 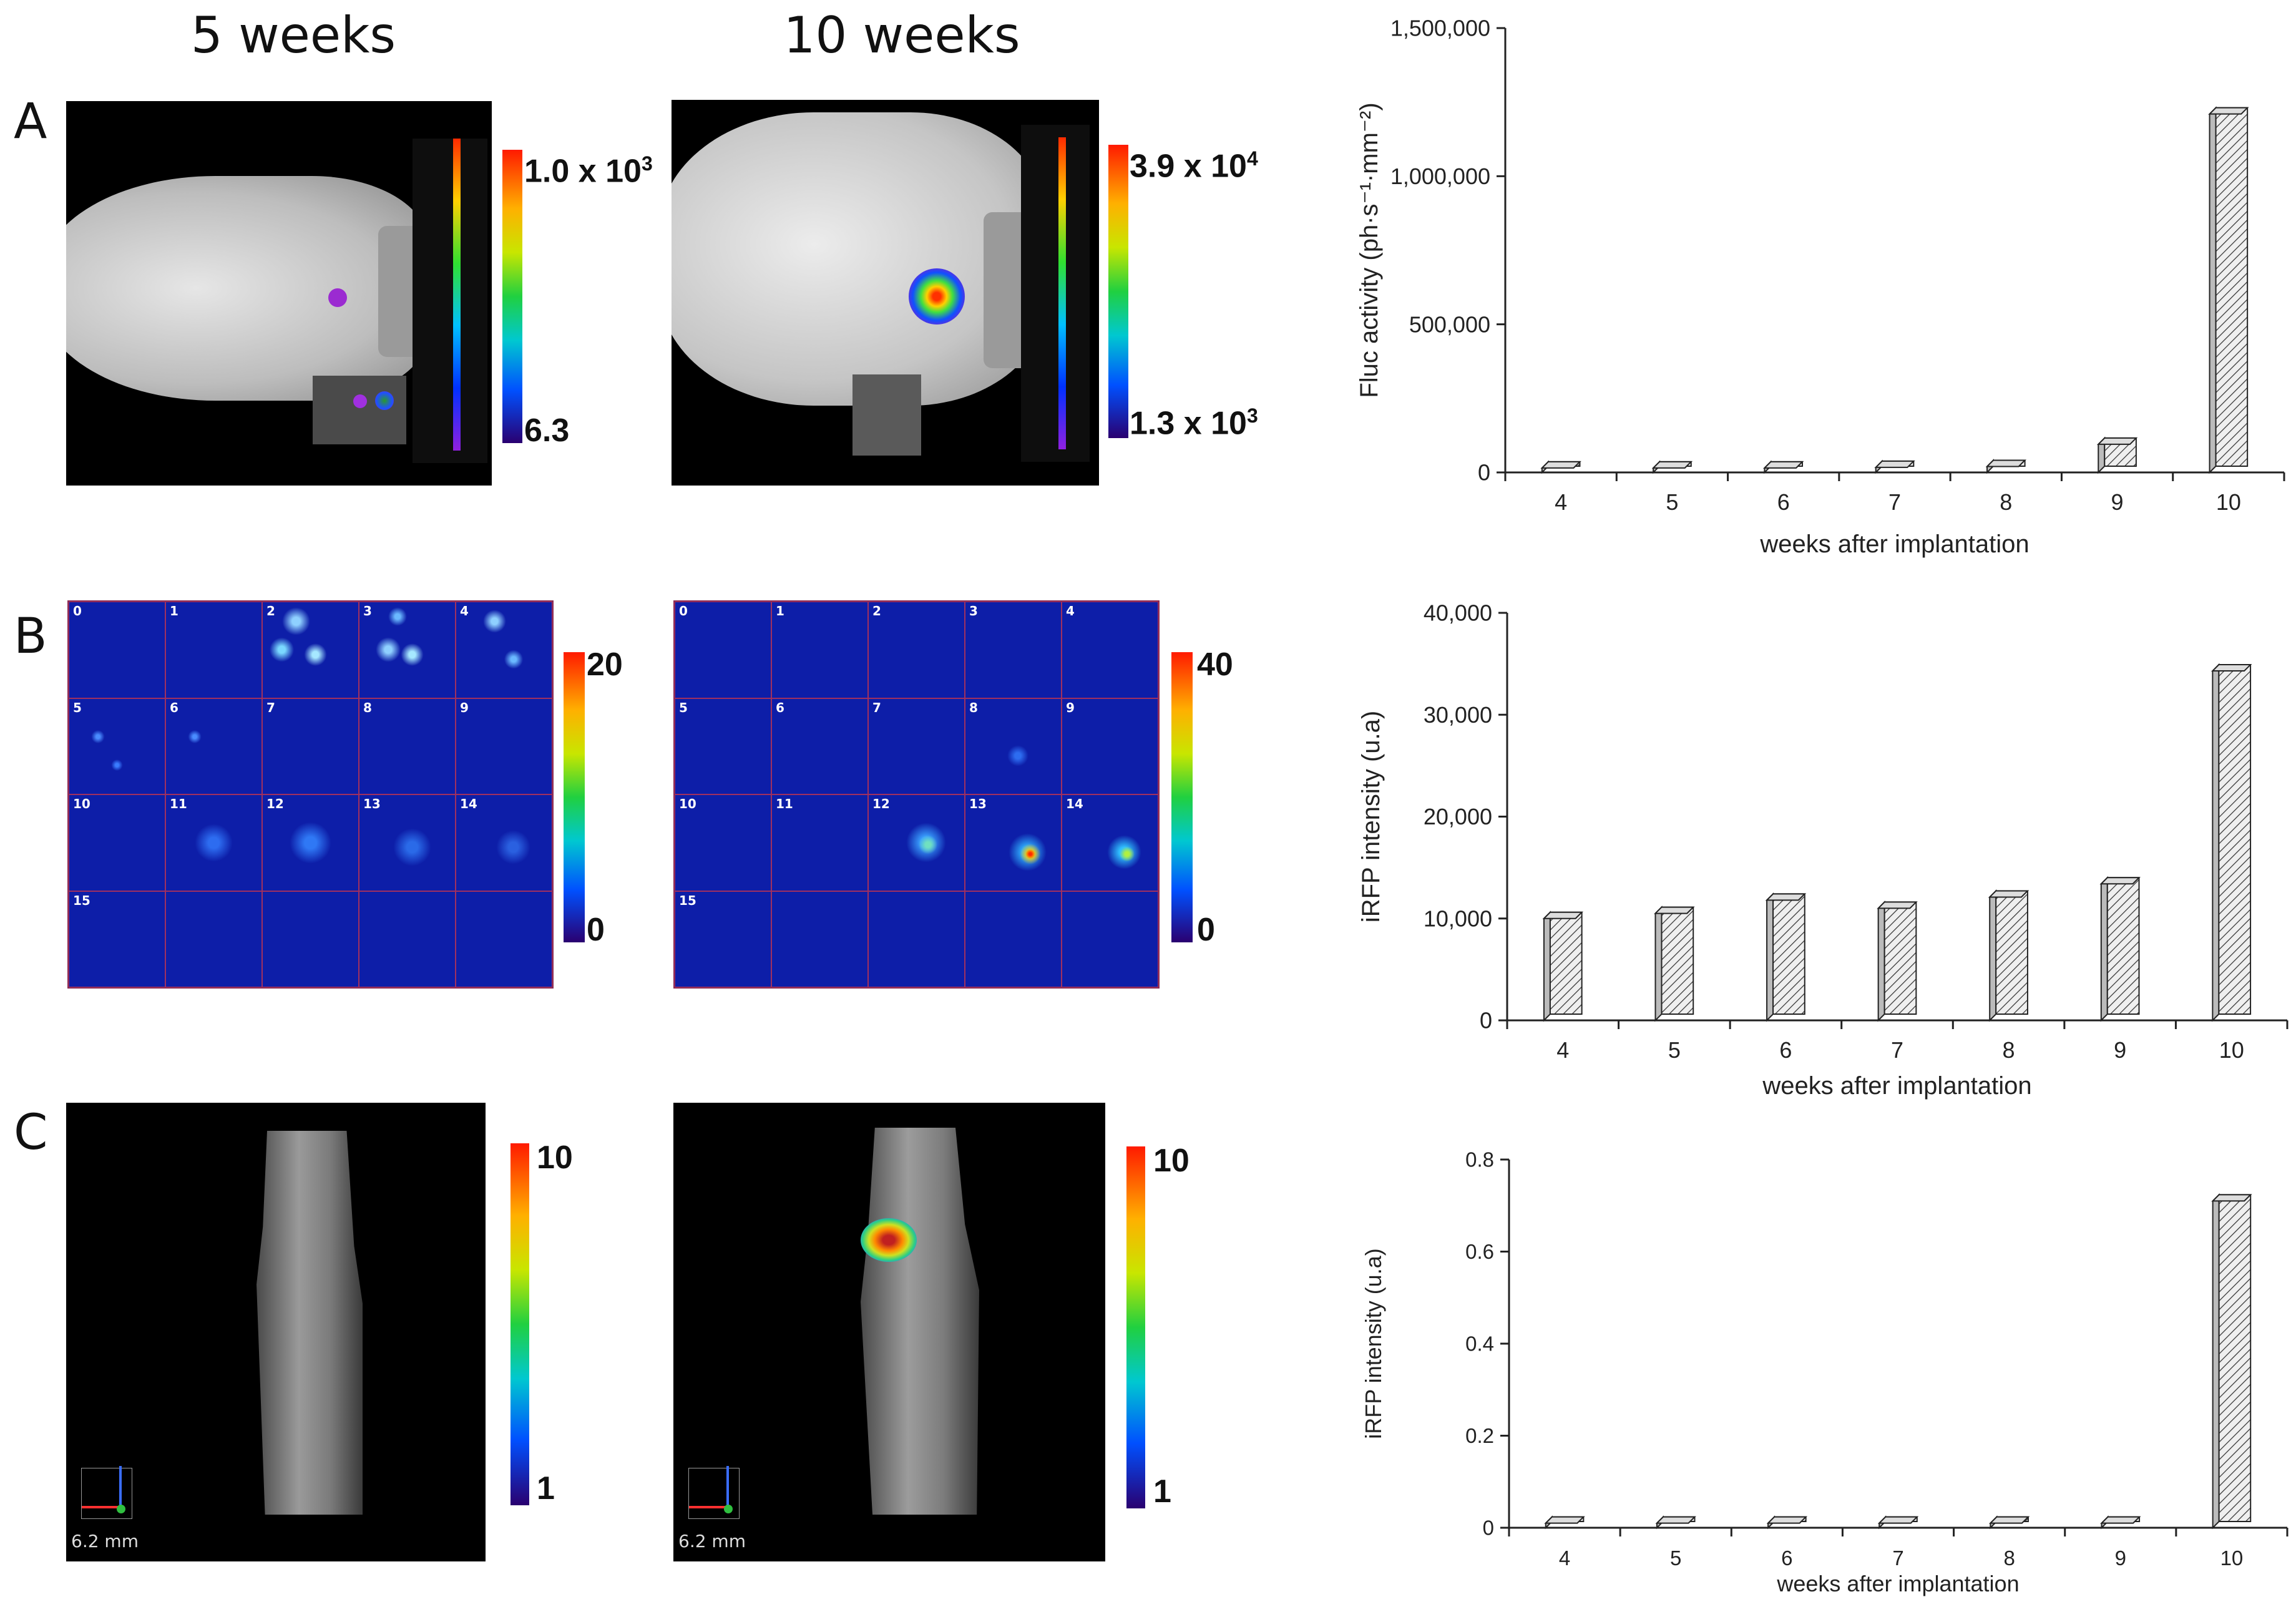 What do you see at coordinates (683, 610) in the screenshot?
I see `grid-cell-label: 0` at bounding box center [683, 610].